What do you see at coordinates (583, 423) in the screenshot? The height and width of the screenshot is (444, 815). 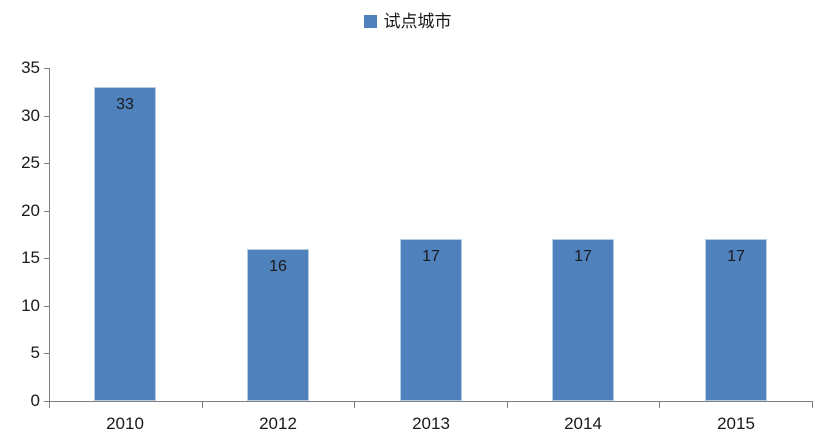 I see `x-axis-label: 2014` at bounding box center [583, 423].